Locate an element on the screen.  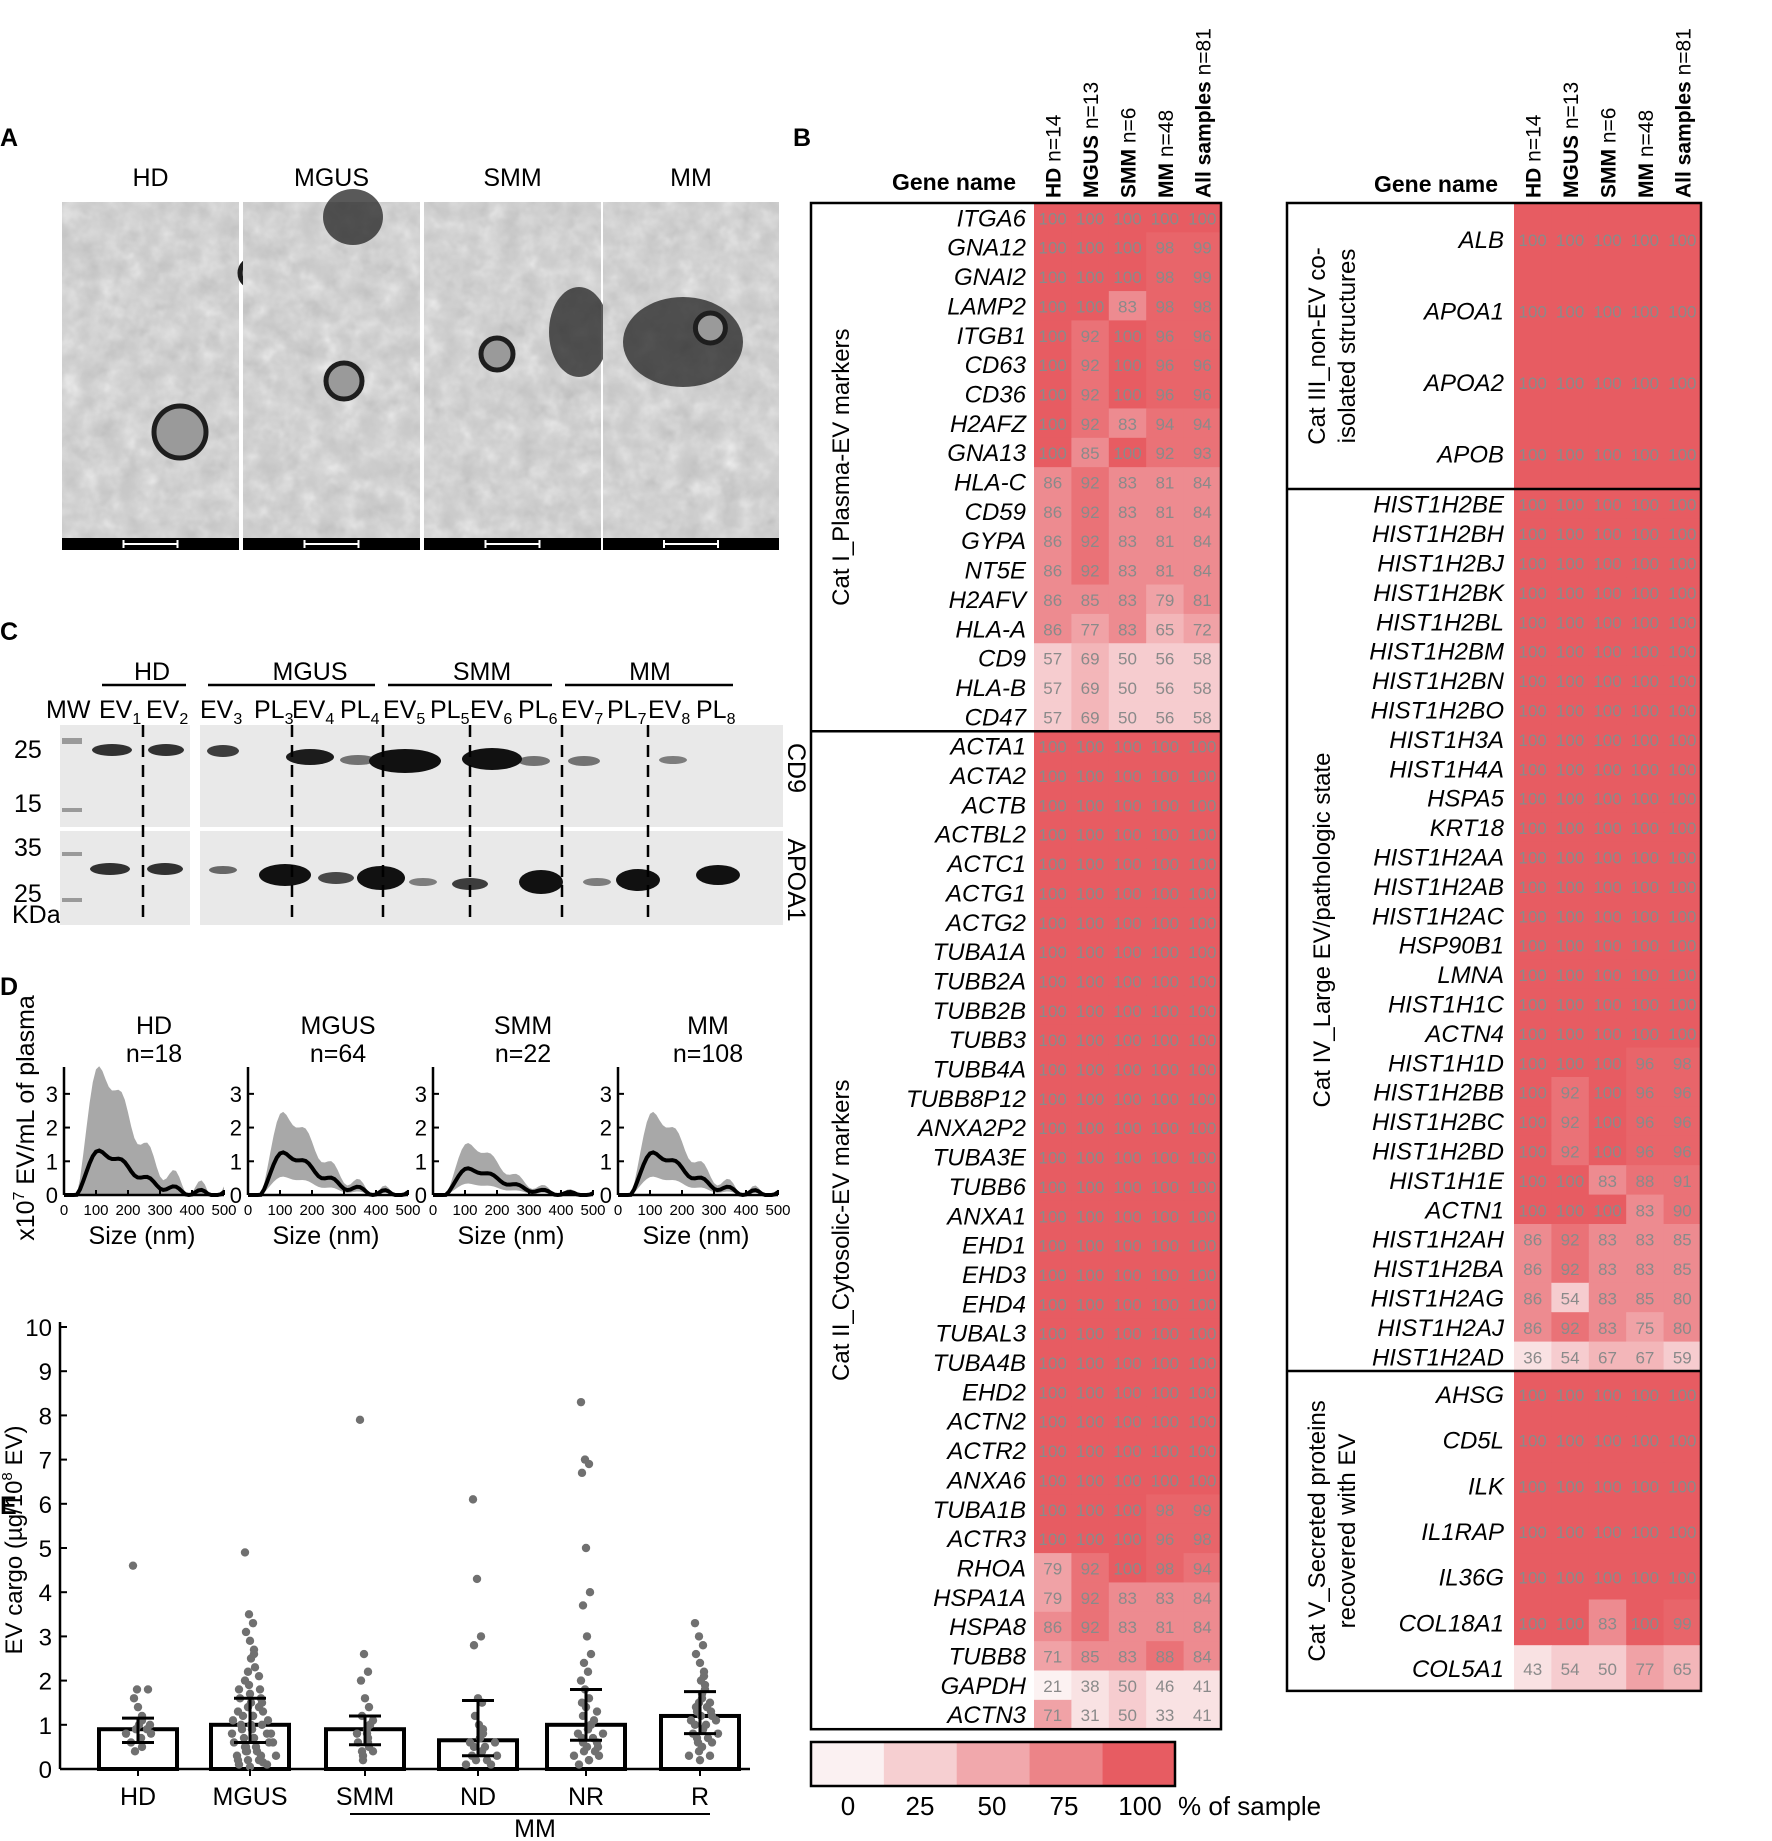
nta-x-tick-label: 100 is located at coordinates (95, 1210).